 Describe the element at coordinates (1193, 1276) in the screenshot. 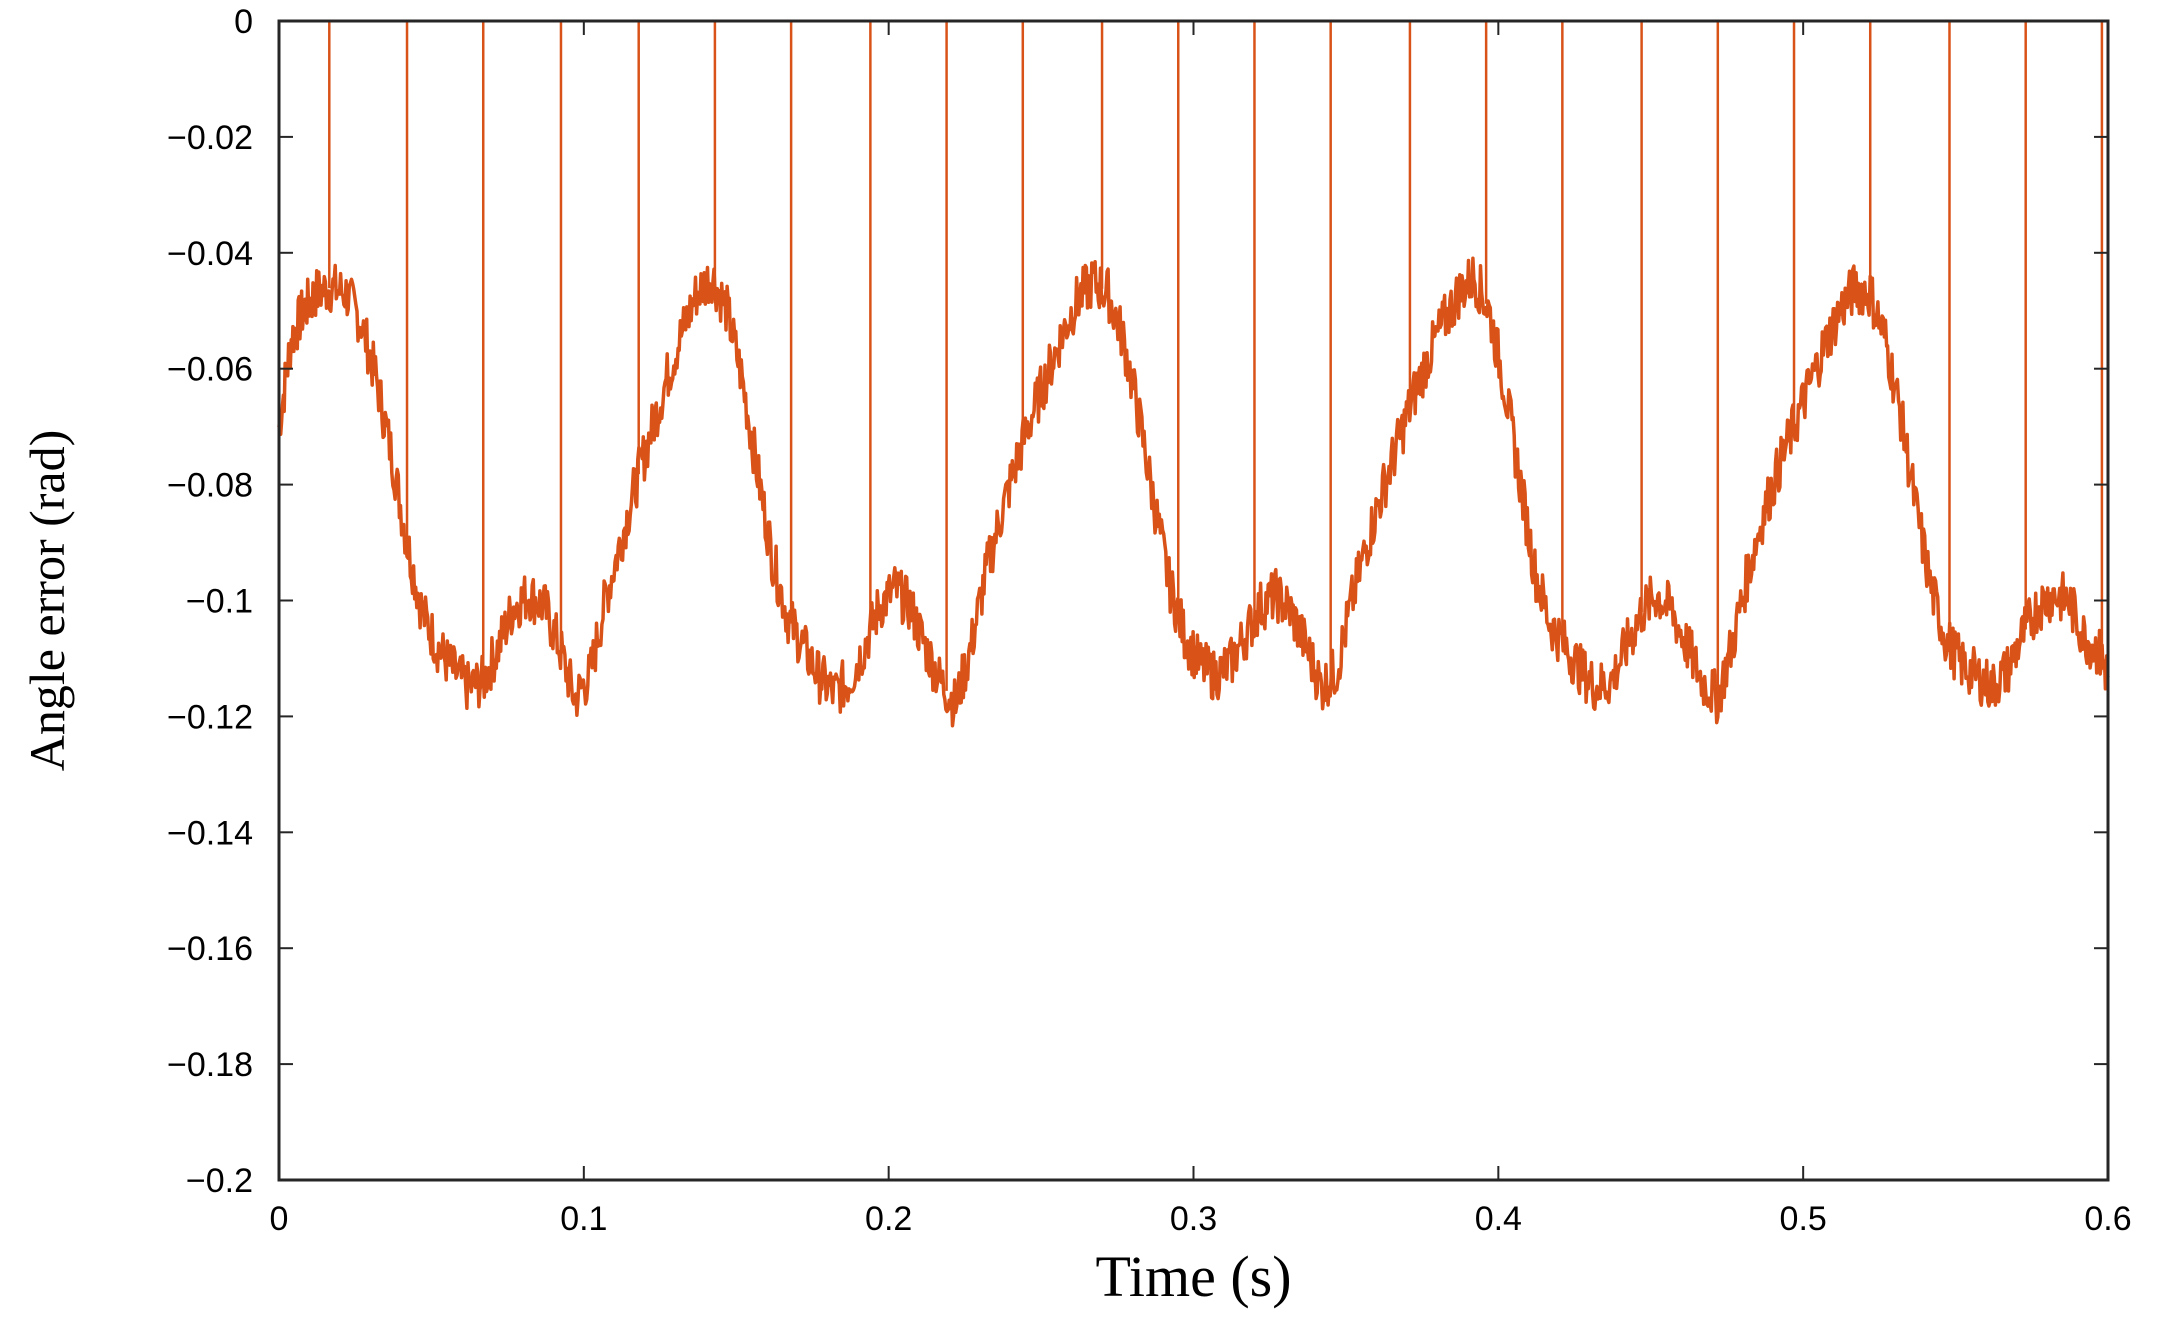

I see `x-axis-title: Time (s)` at that location.